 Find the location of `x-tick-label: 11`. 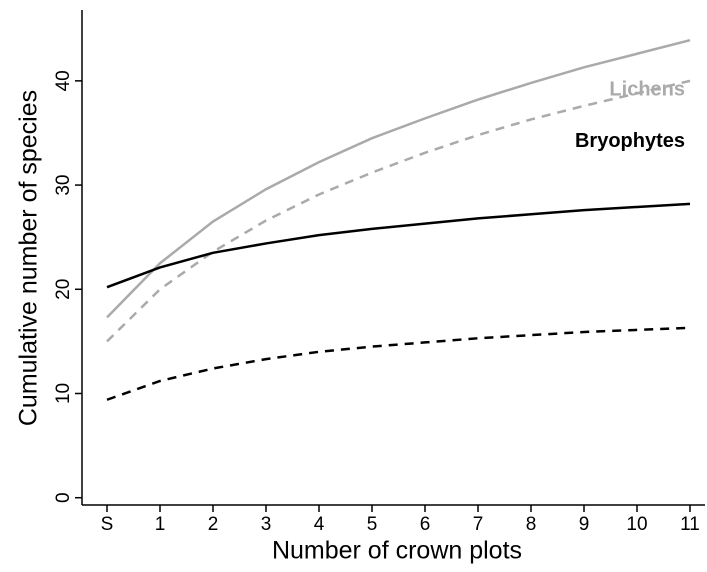

x-tick-label: 11 is located at coordinates (690, 524).